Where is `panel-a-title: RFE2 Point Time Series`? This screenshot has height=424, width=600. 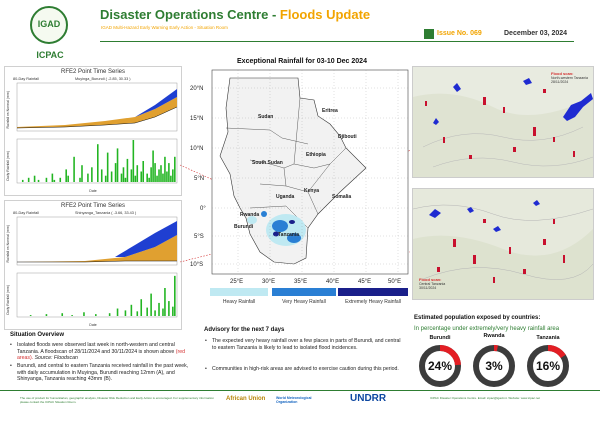 panel-a-title: RFE2 Point Time Series is located at coordinates (93, 72).